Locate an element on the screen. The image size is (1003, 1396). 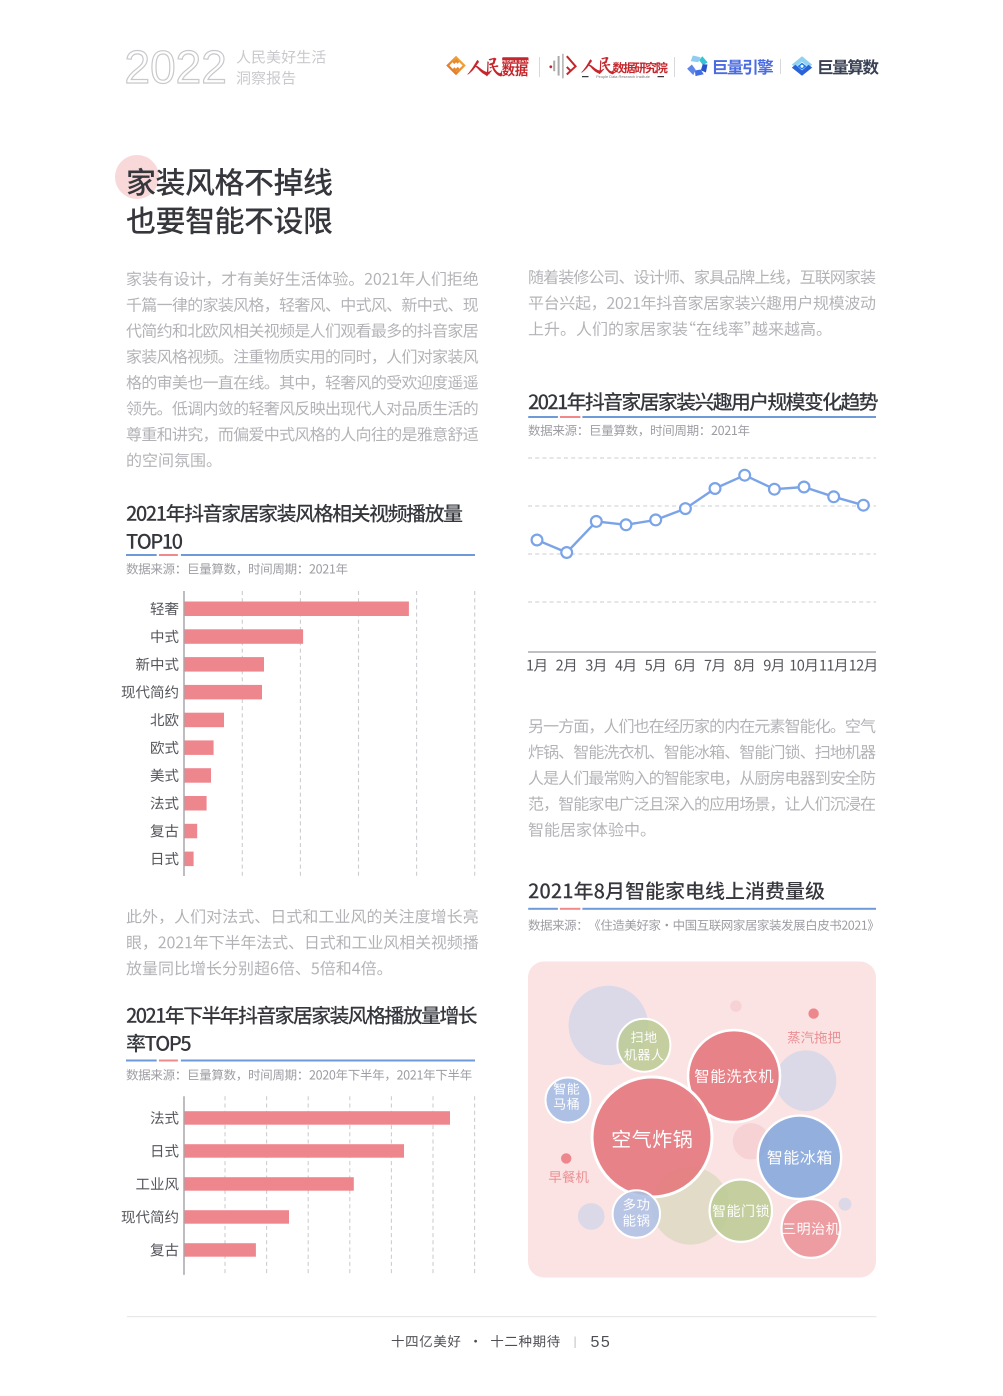
svg-text: People Data Research Institute is located at coordinates (623, 76).